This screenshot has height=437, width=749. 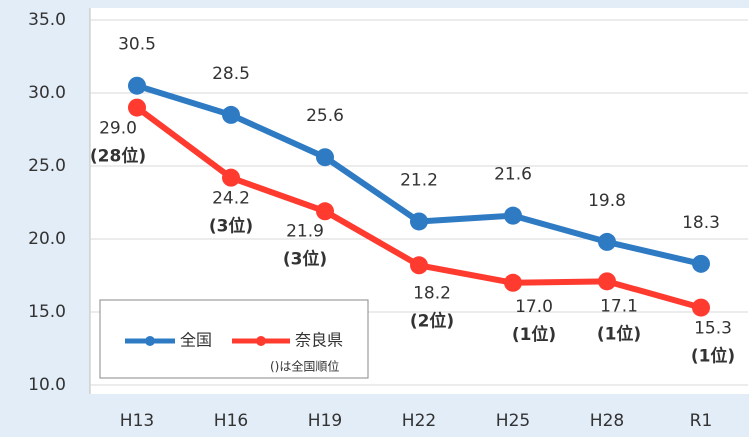 I want to click on x-tick-label: H16, so click(x=231, y=421).